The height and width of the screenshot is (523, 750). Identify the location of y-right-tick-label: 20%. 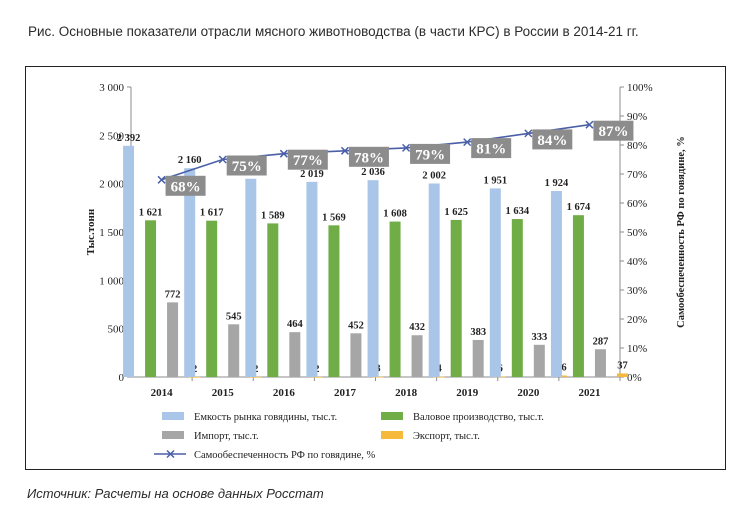
(637, 320).